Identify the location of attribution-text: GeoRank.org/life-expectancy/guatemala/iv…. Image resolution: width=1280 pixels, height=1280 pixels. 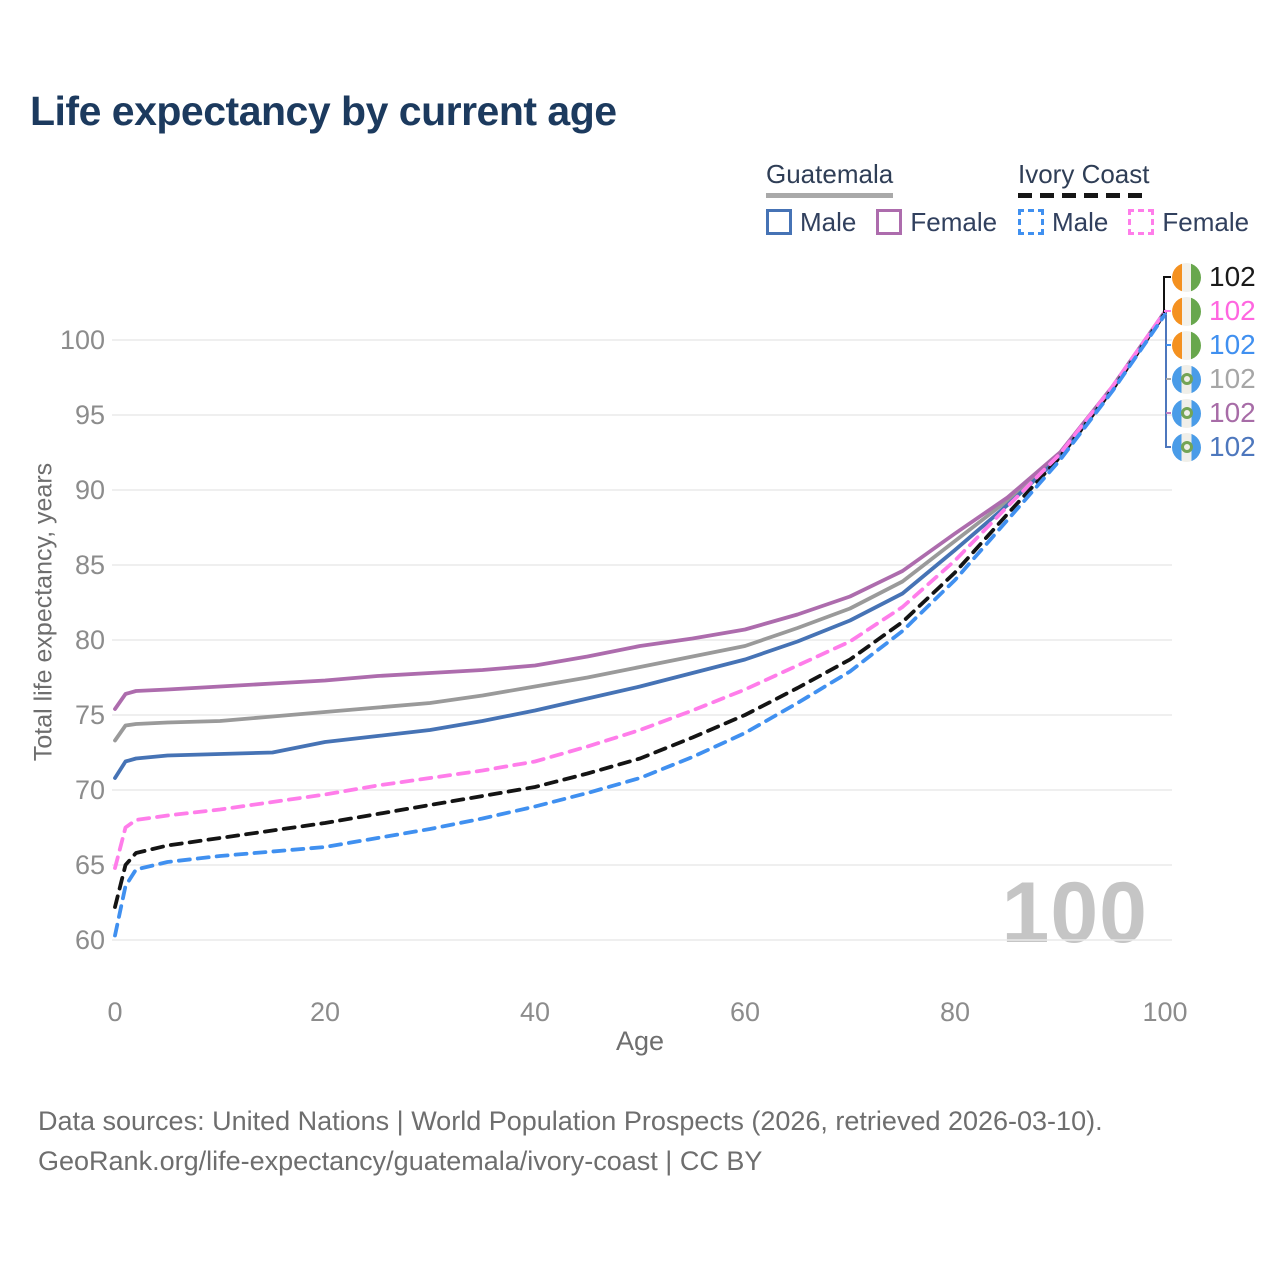
(400, 1161).